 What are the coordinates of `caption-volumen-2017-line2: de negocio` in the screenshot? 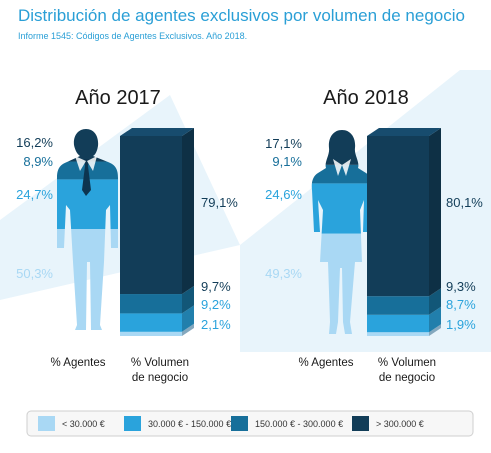 It's located at (160, 378).